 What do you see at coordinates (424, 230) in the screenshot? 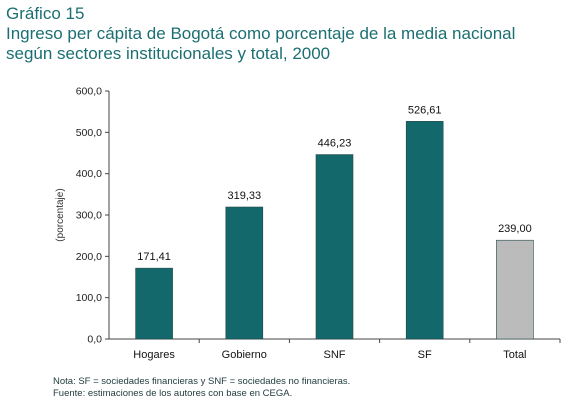
I see `bar-sf` at bounding box center [424, 230].